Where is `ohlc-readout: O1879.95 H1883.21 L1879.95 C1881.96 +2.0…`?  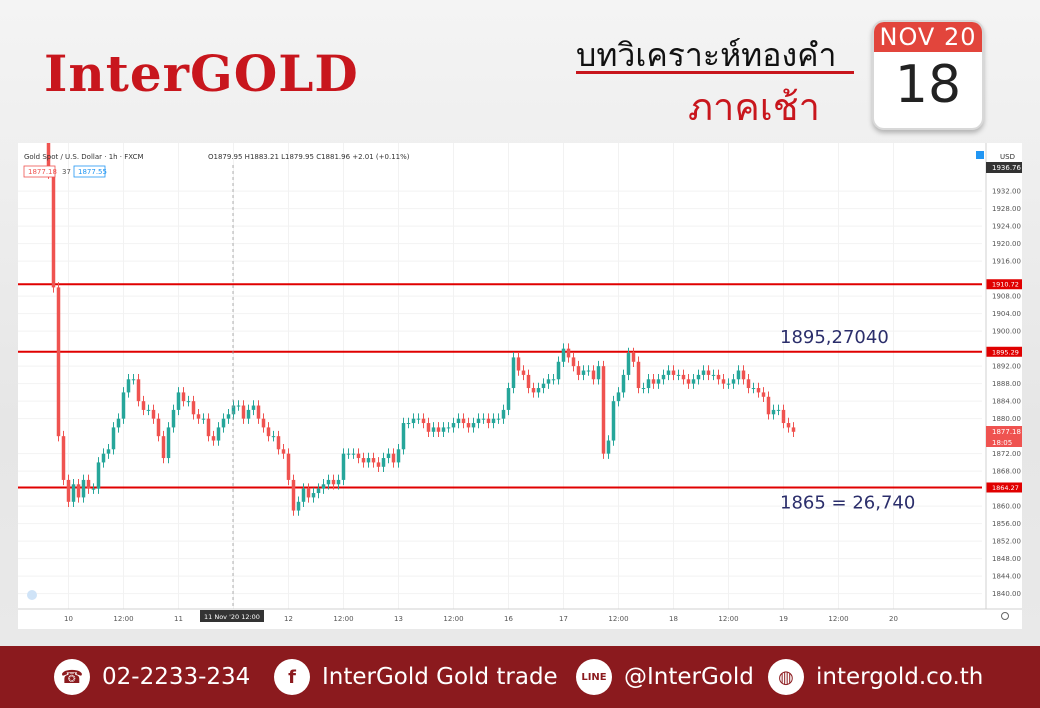 ohlc-readout: O1879.95 H1883.21 L1879.95 C1881.96 +2.0… is located at coordinates (309, 157).